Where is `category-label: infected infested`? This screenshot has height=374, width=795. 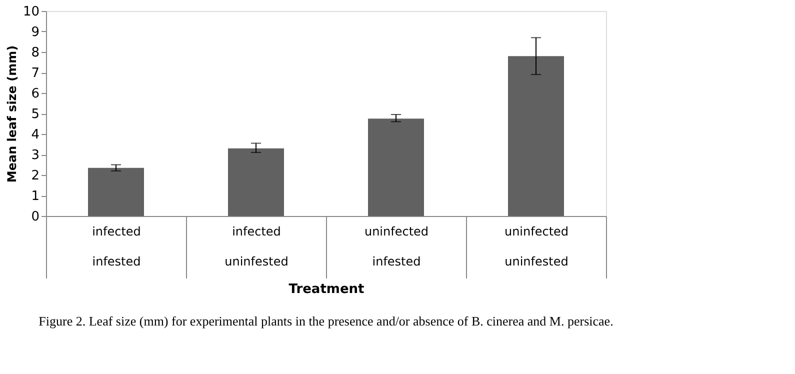
category-label: infected infested is located at coordinates (116, 246).